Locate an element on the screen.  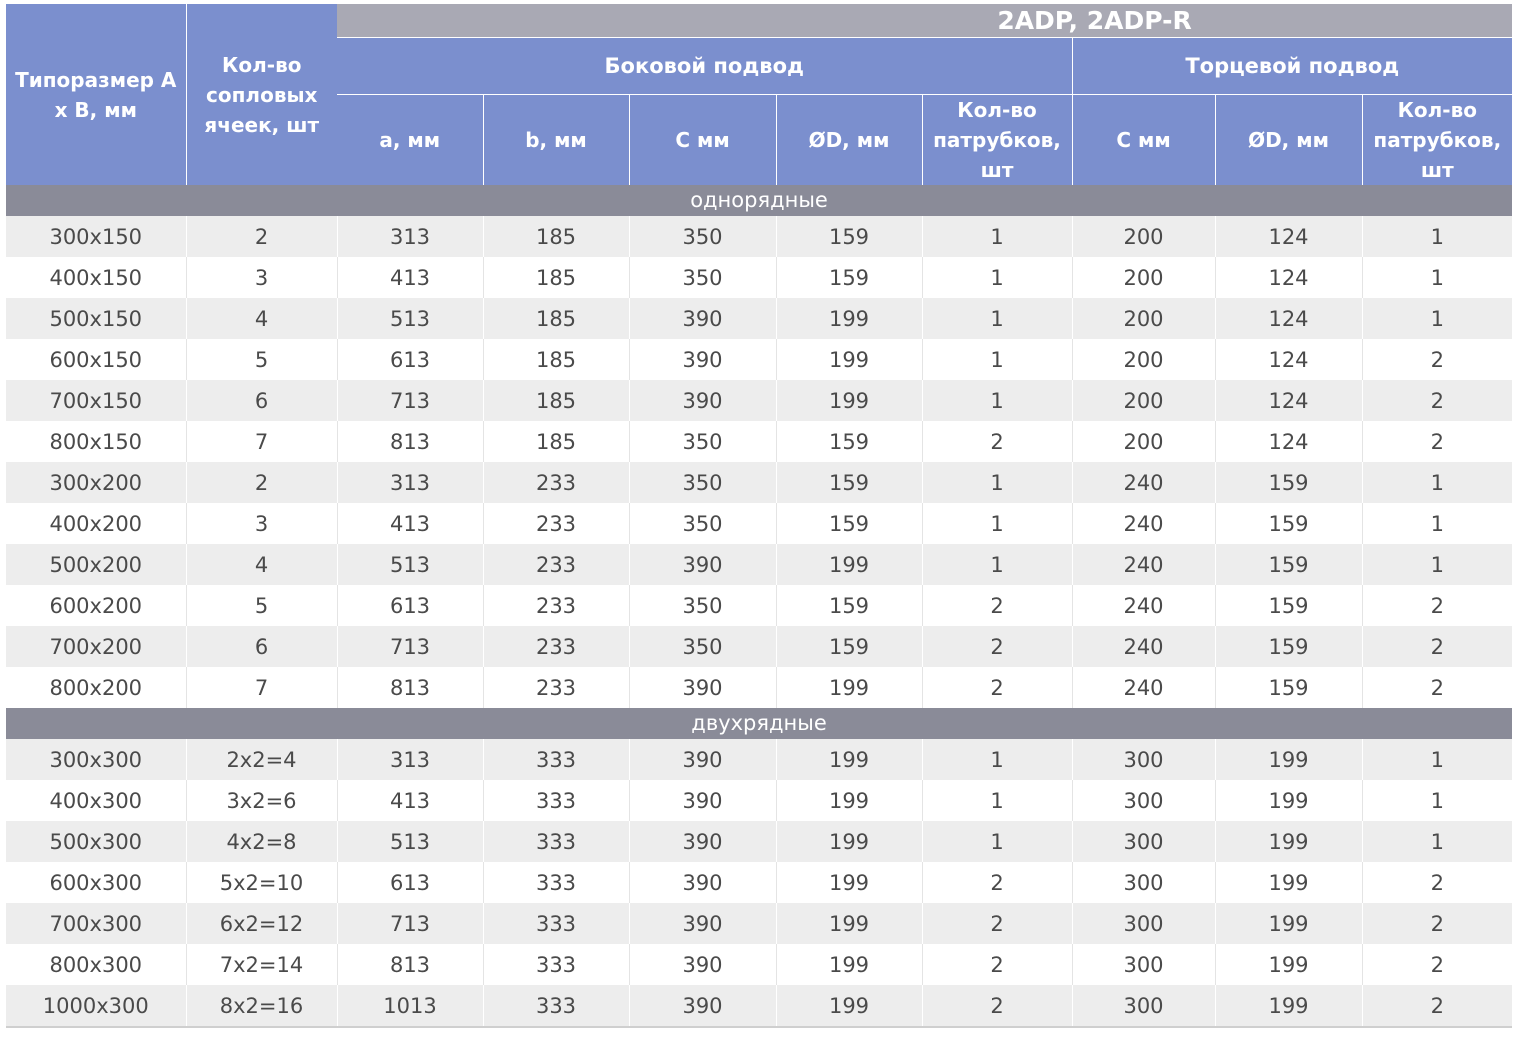
table-row: 400x150 3 413 185 350 159 1 200 124 1 is located at coordinates (759, 277).